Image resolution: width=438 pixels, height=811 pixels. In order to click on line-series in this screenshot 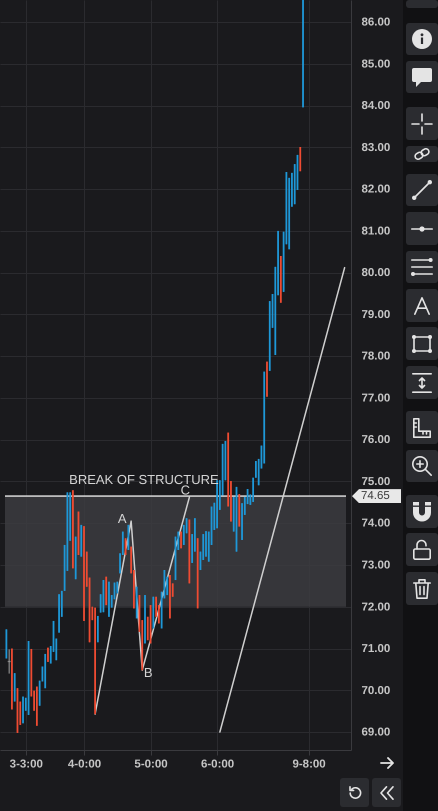, I will do `click(142, 605)`.